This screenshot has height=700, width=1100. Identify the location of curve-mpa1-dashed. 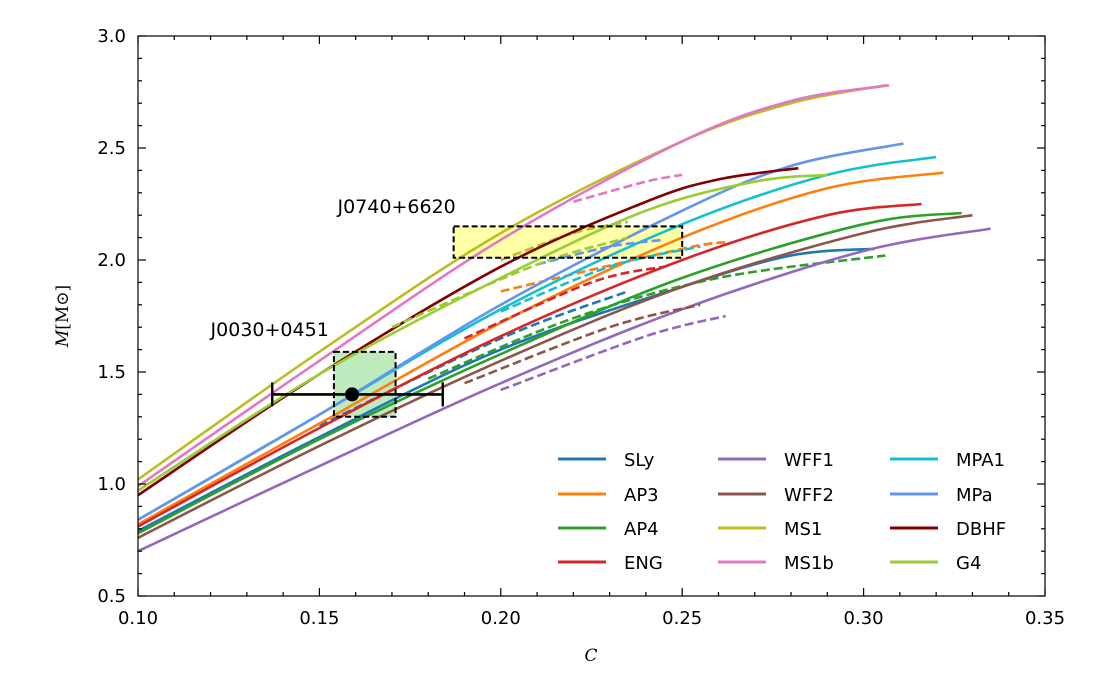
(600, 279).